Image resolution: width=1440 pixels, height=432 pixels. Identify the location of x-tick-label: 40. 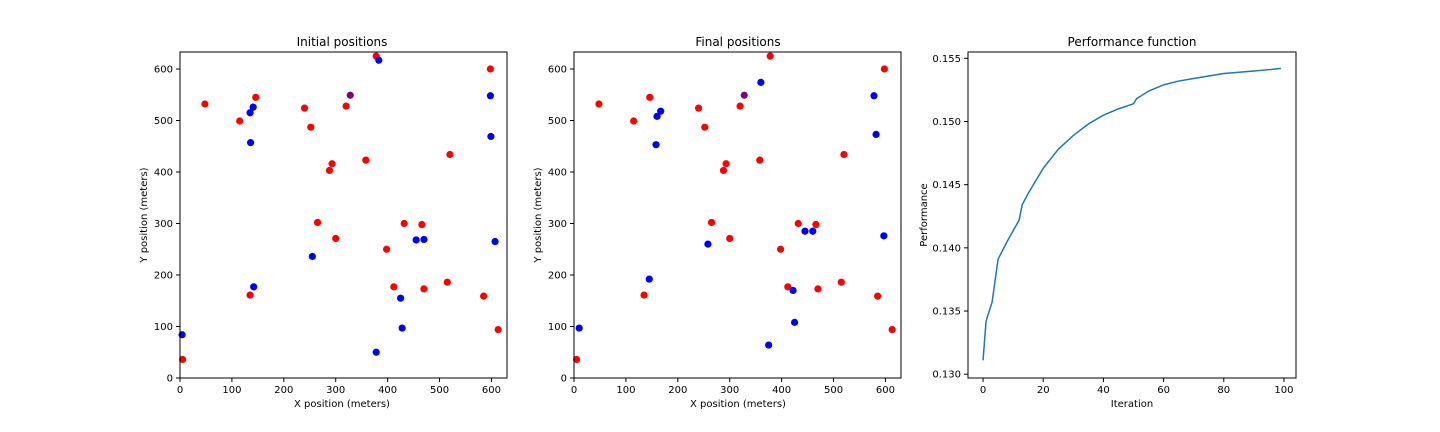
(1103, 390).